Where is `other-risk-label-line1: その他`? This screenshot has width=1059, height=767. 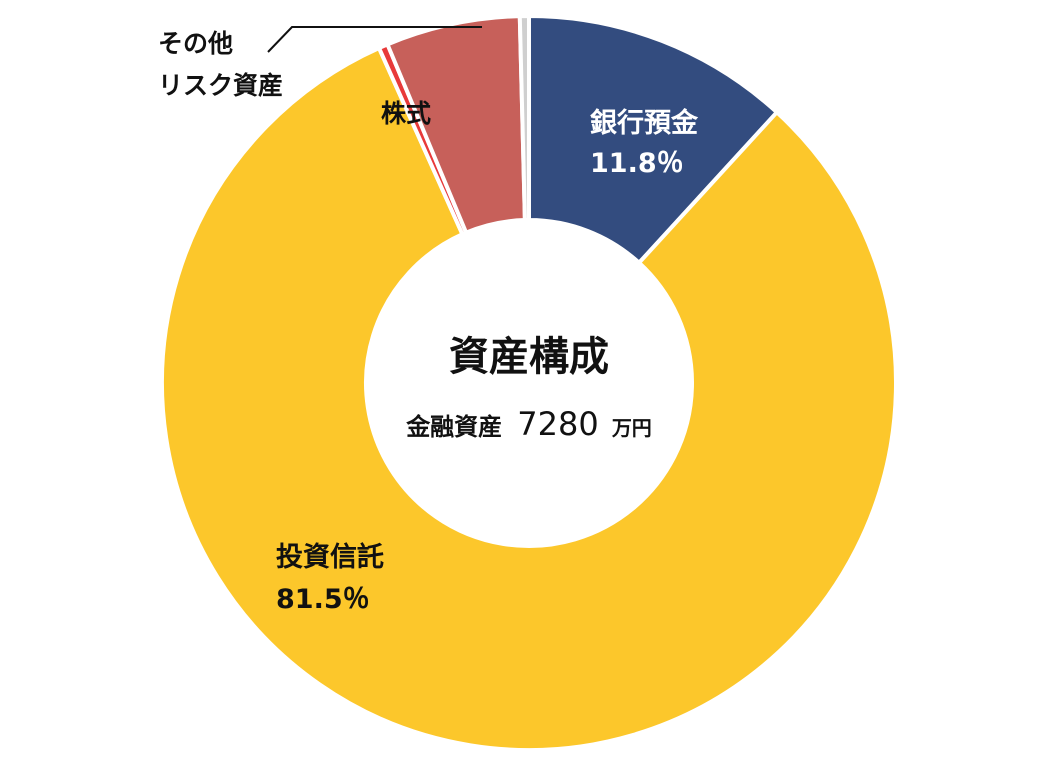 other-risk-label-line1: その他 is located at coordinates (195, 43).